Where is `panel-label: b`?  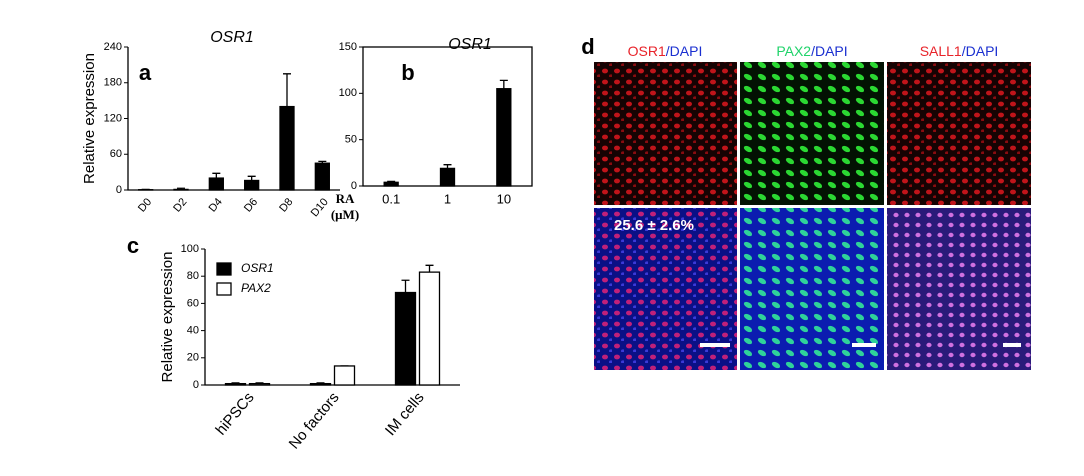
panel-label: b is located at coordinates (407, 72).